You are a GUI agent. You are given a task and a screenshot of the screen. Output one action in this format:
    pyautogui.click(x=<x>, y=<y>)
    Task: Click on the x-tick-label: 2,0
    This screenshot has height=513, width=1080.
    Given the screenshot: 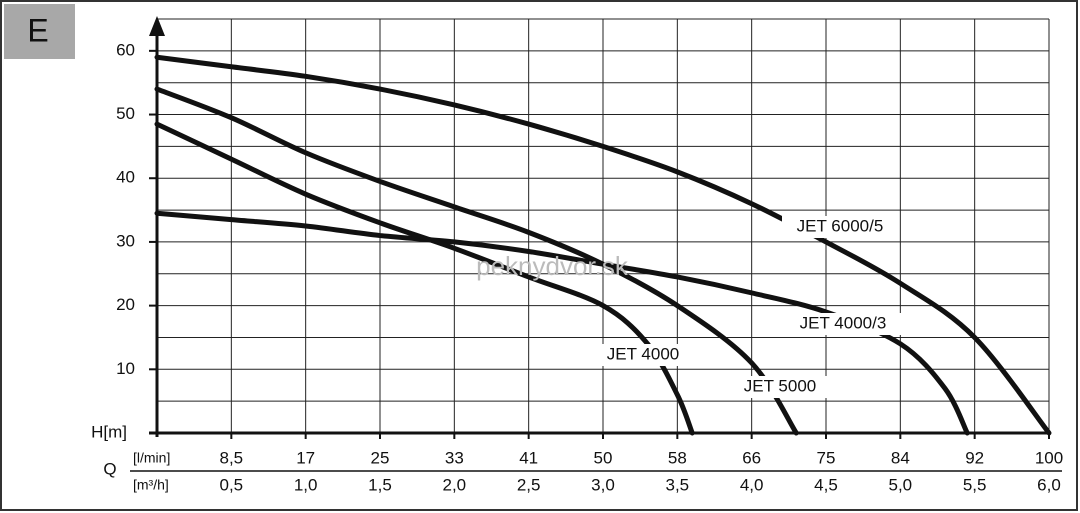 What is the action you would take?
    pyautogui.click(x=455, y=484)
    